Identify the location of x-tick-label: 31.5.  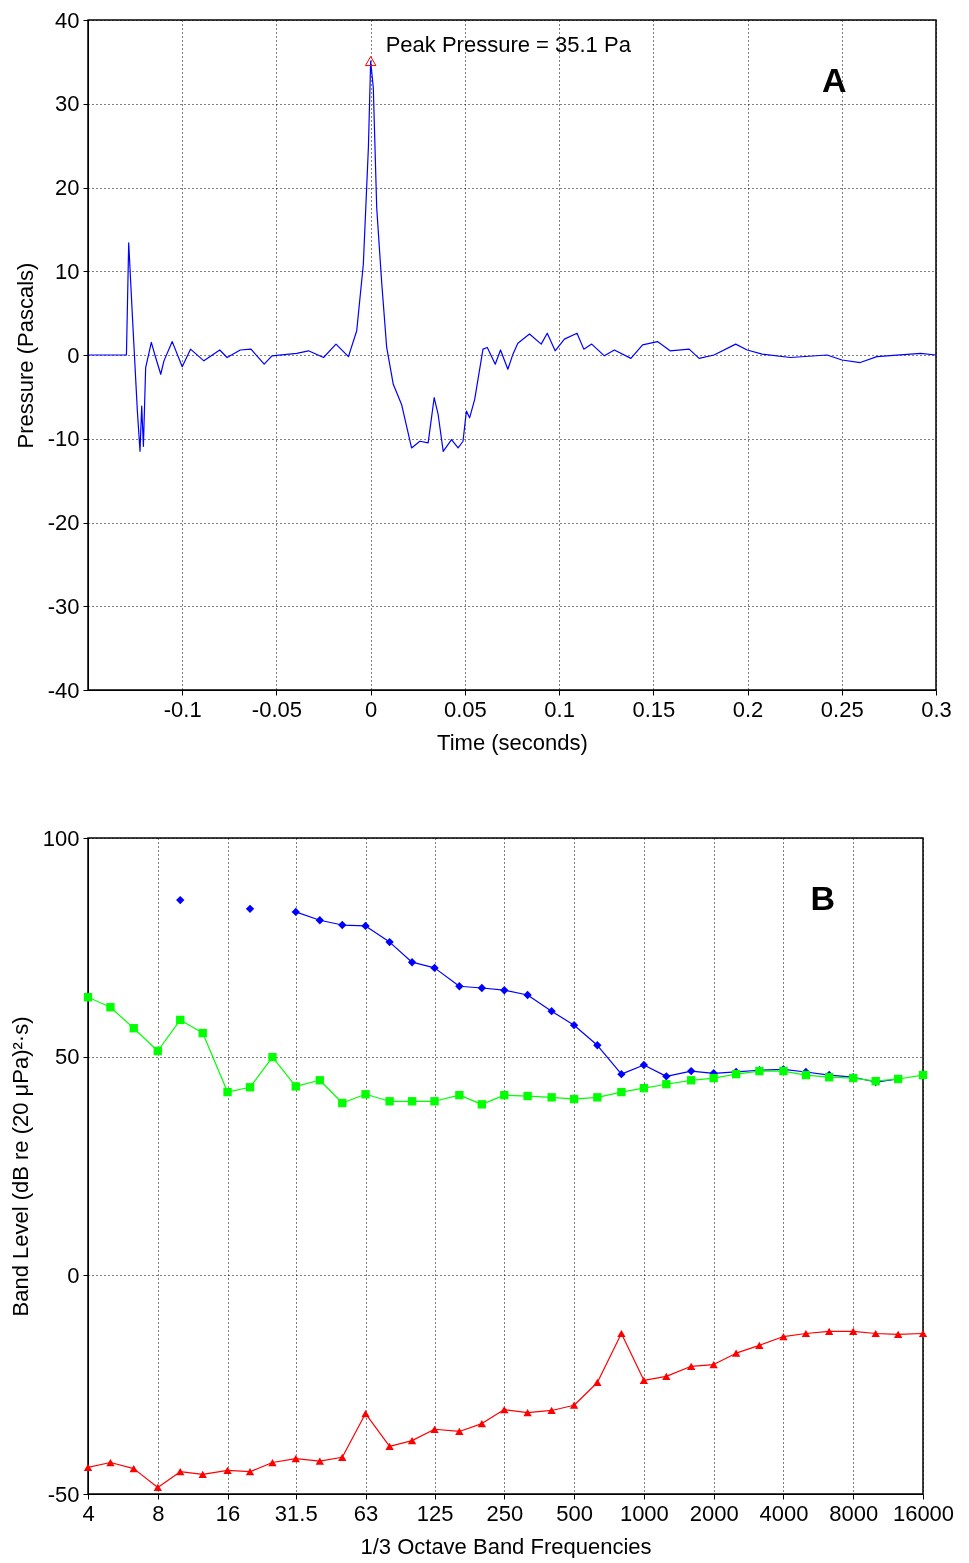
(296, 1513).